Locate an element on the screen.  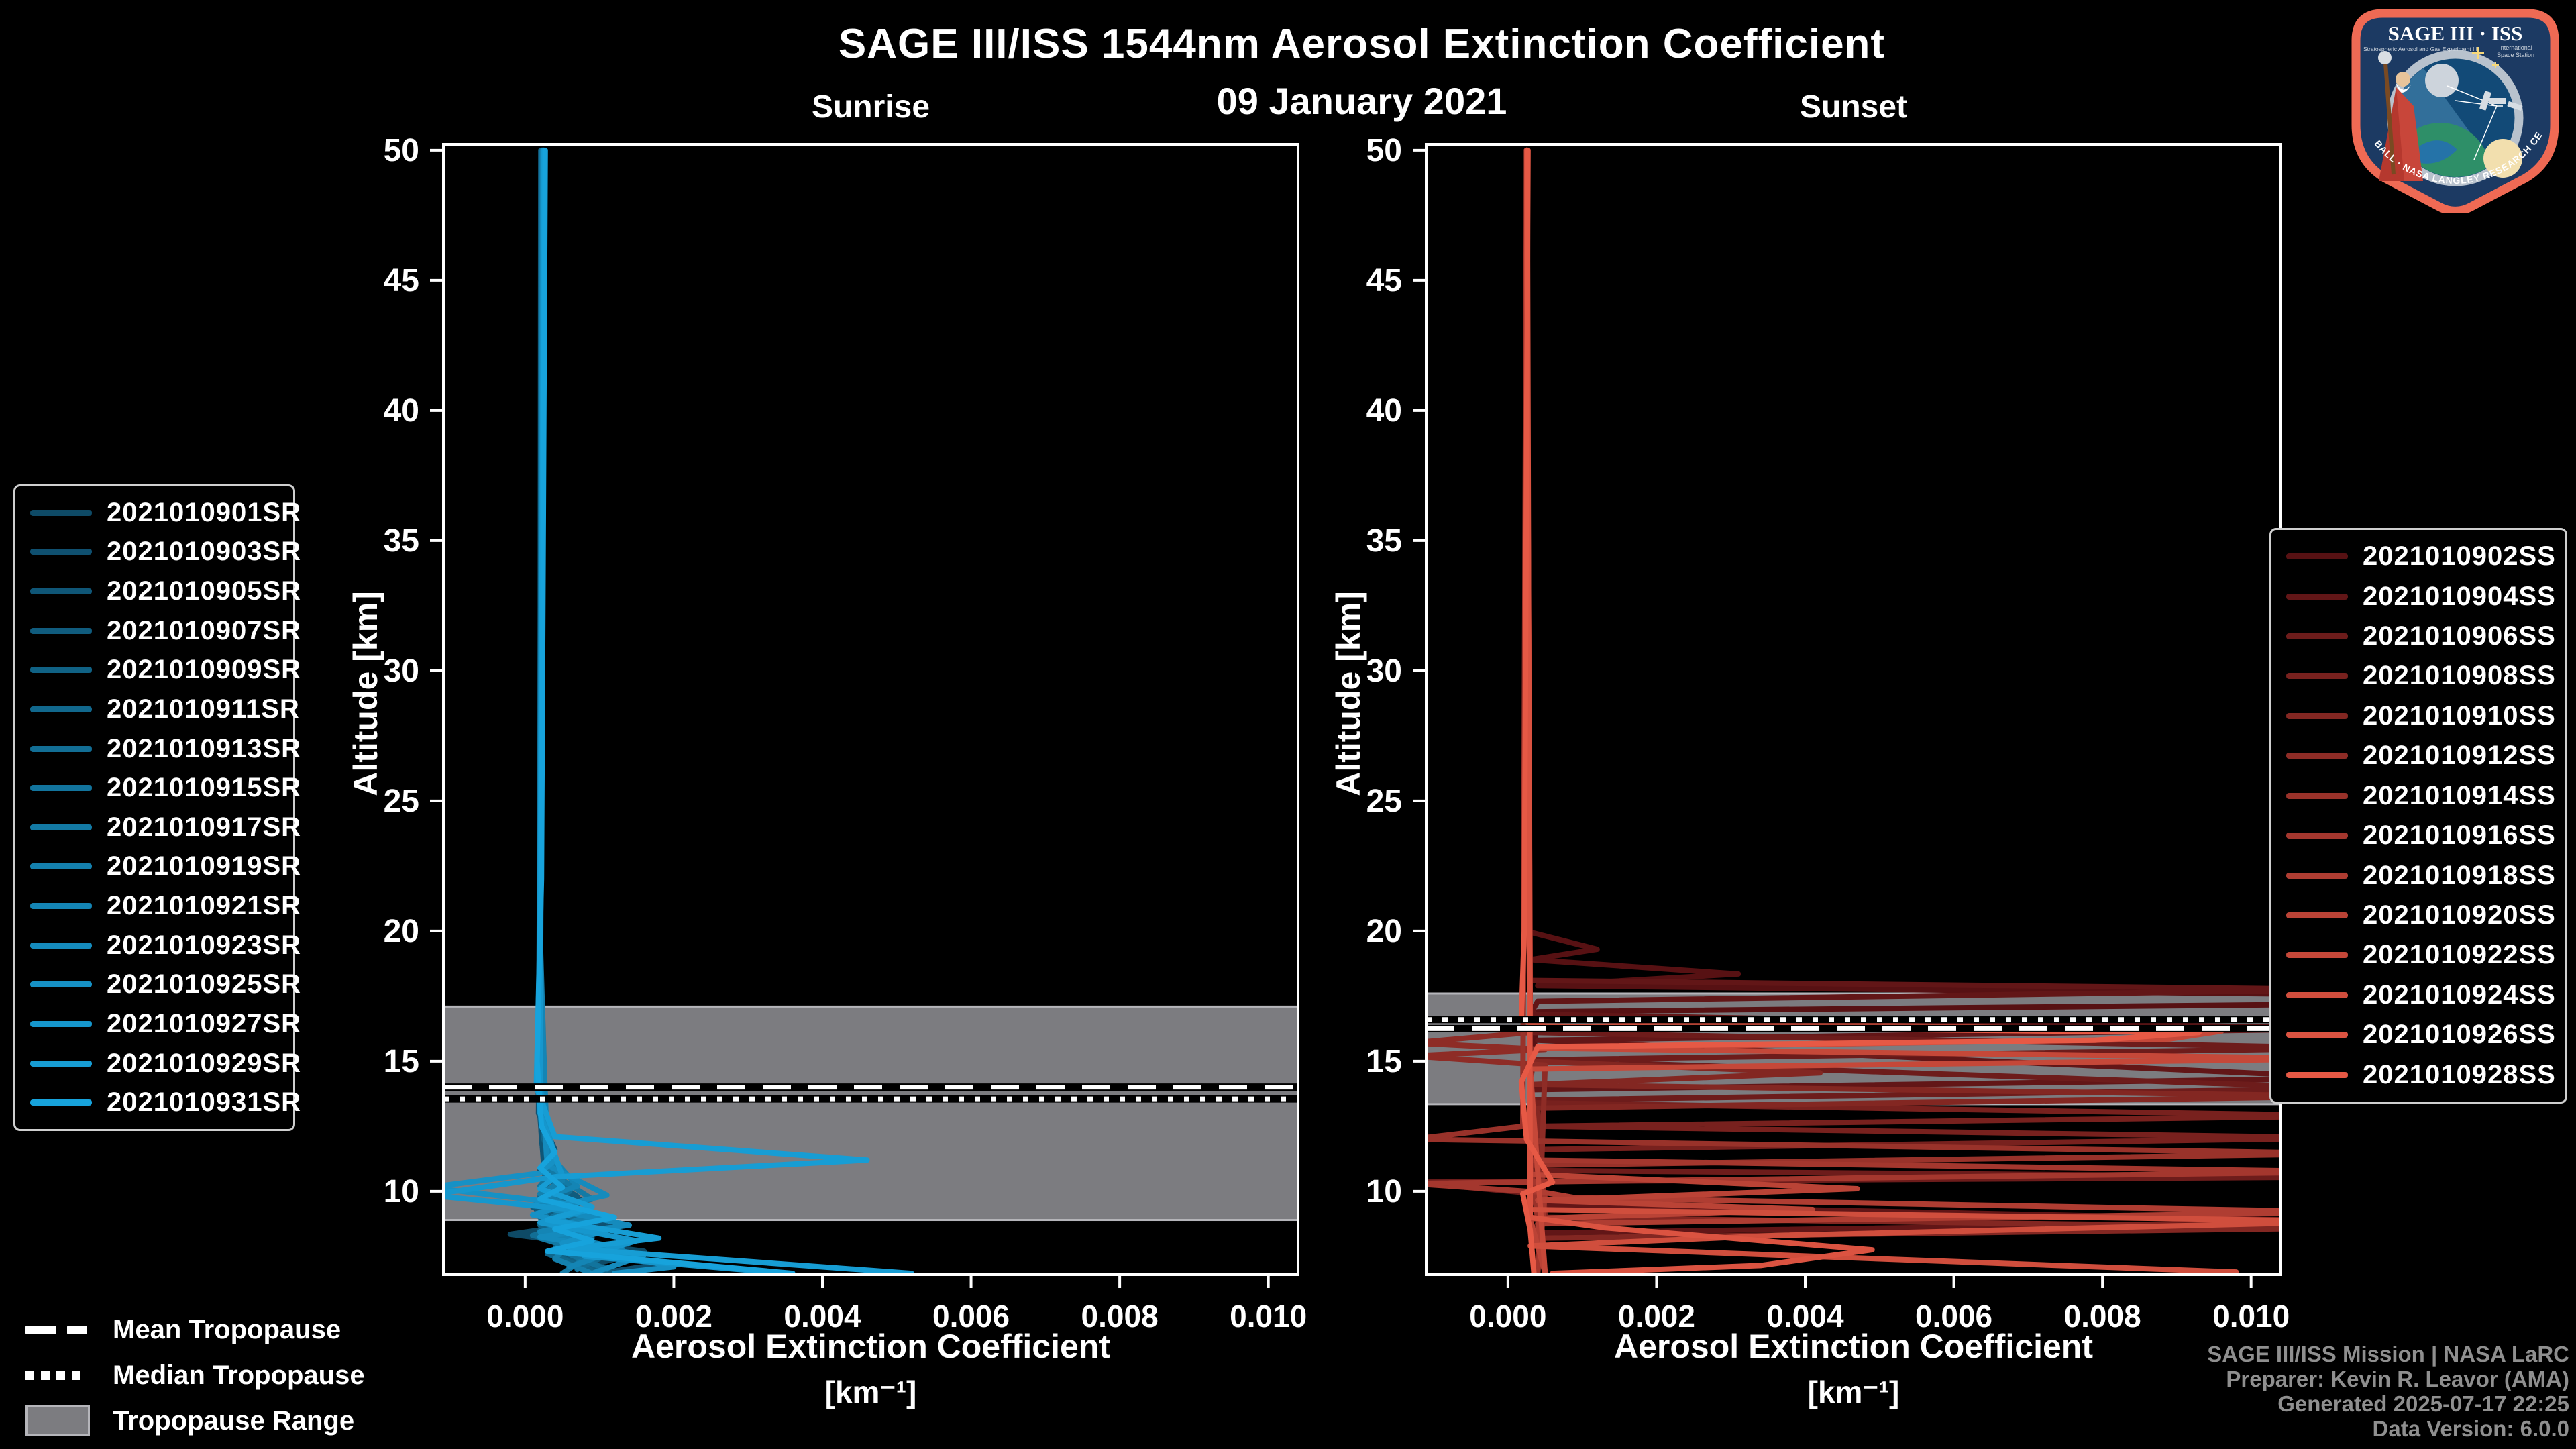
legend-sunrise-row: 2021010903SR is located at coordinates (165, 552).